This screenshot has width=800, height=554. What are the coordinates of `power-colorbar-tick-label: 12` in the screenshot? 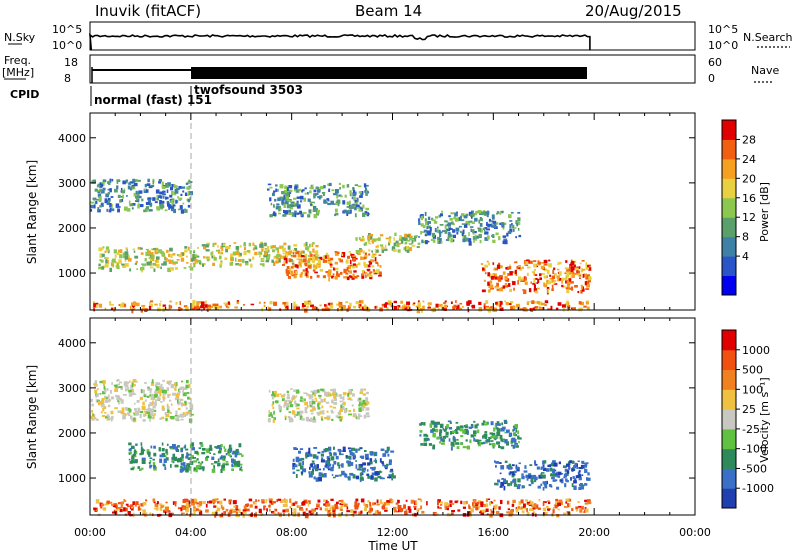 It's located at (749, 217).